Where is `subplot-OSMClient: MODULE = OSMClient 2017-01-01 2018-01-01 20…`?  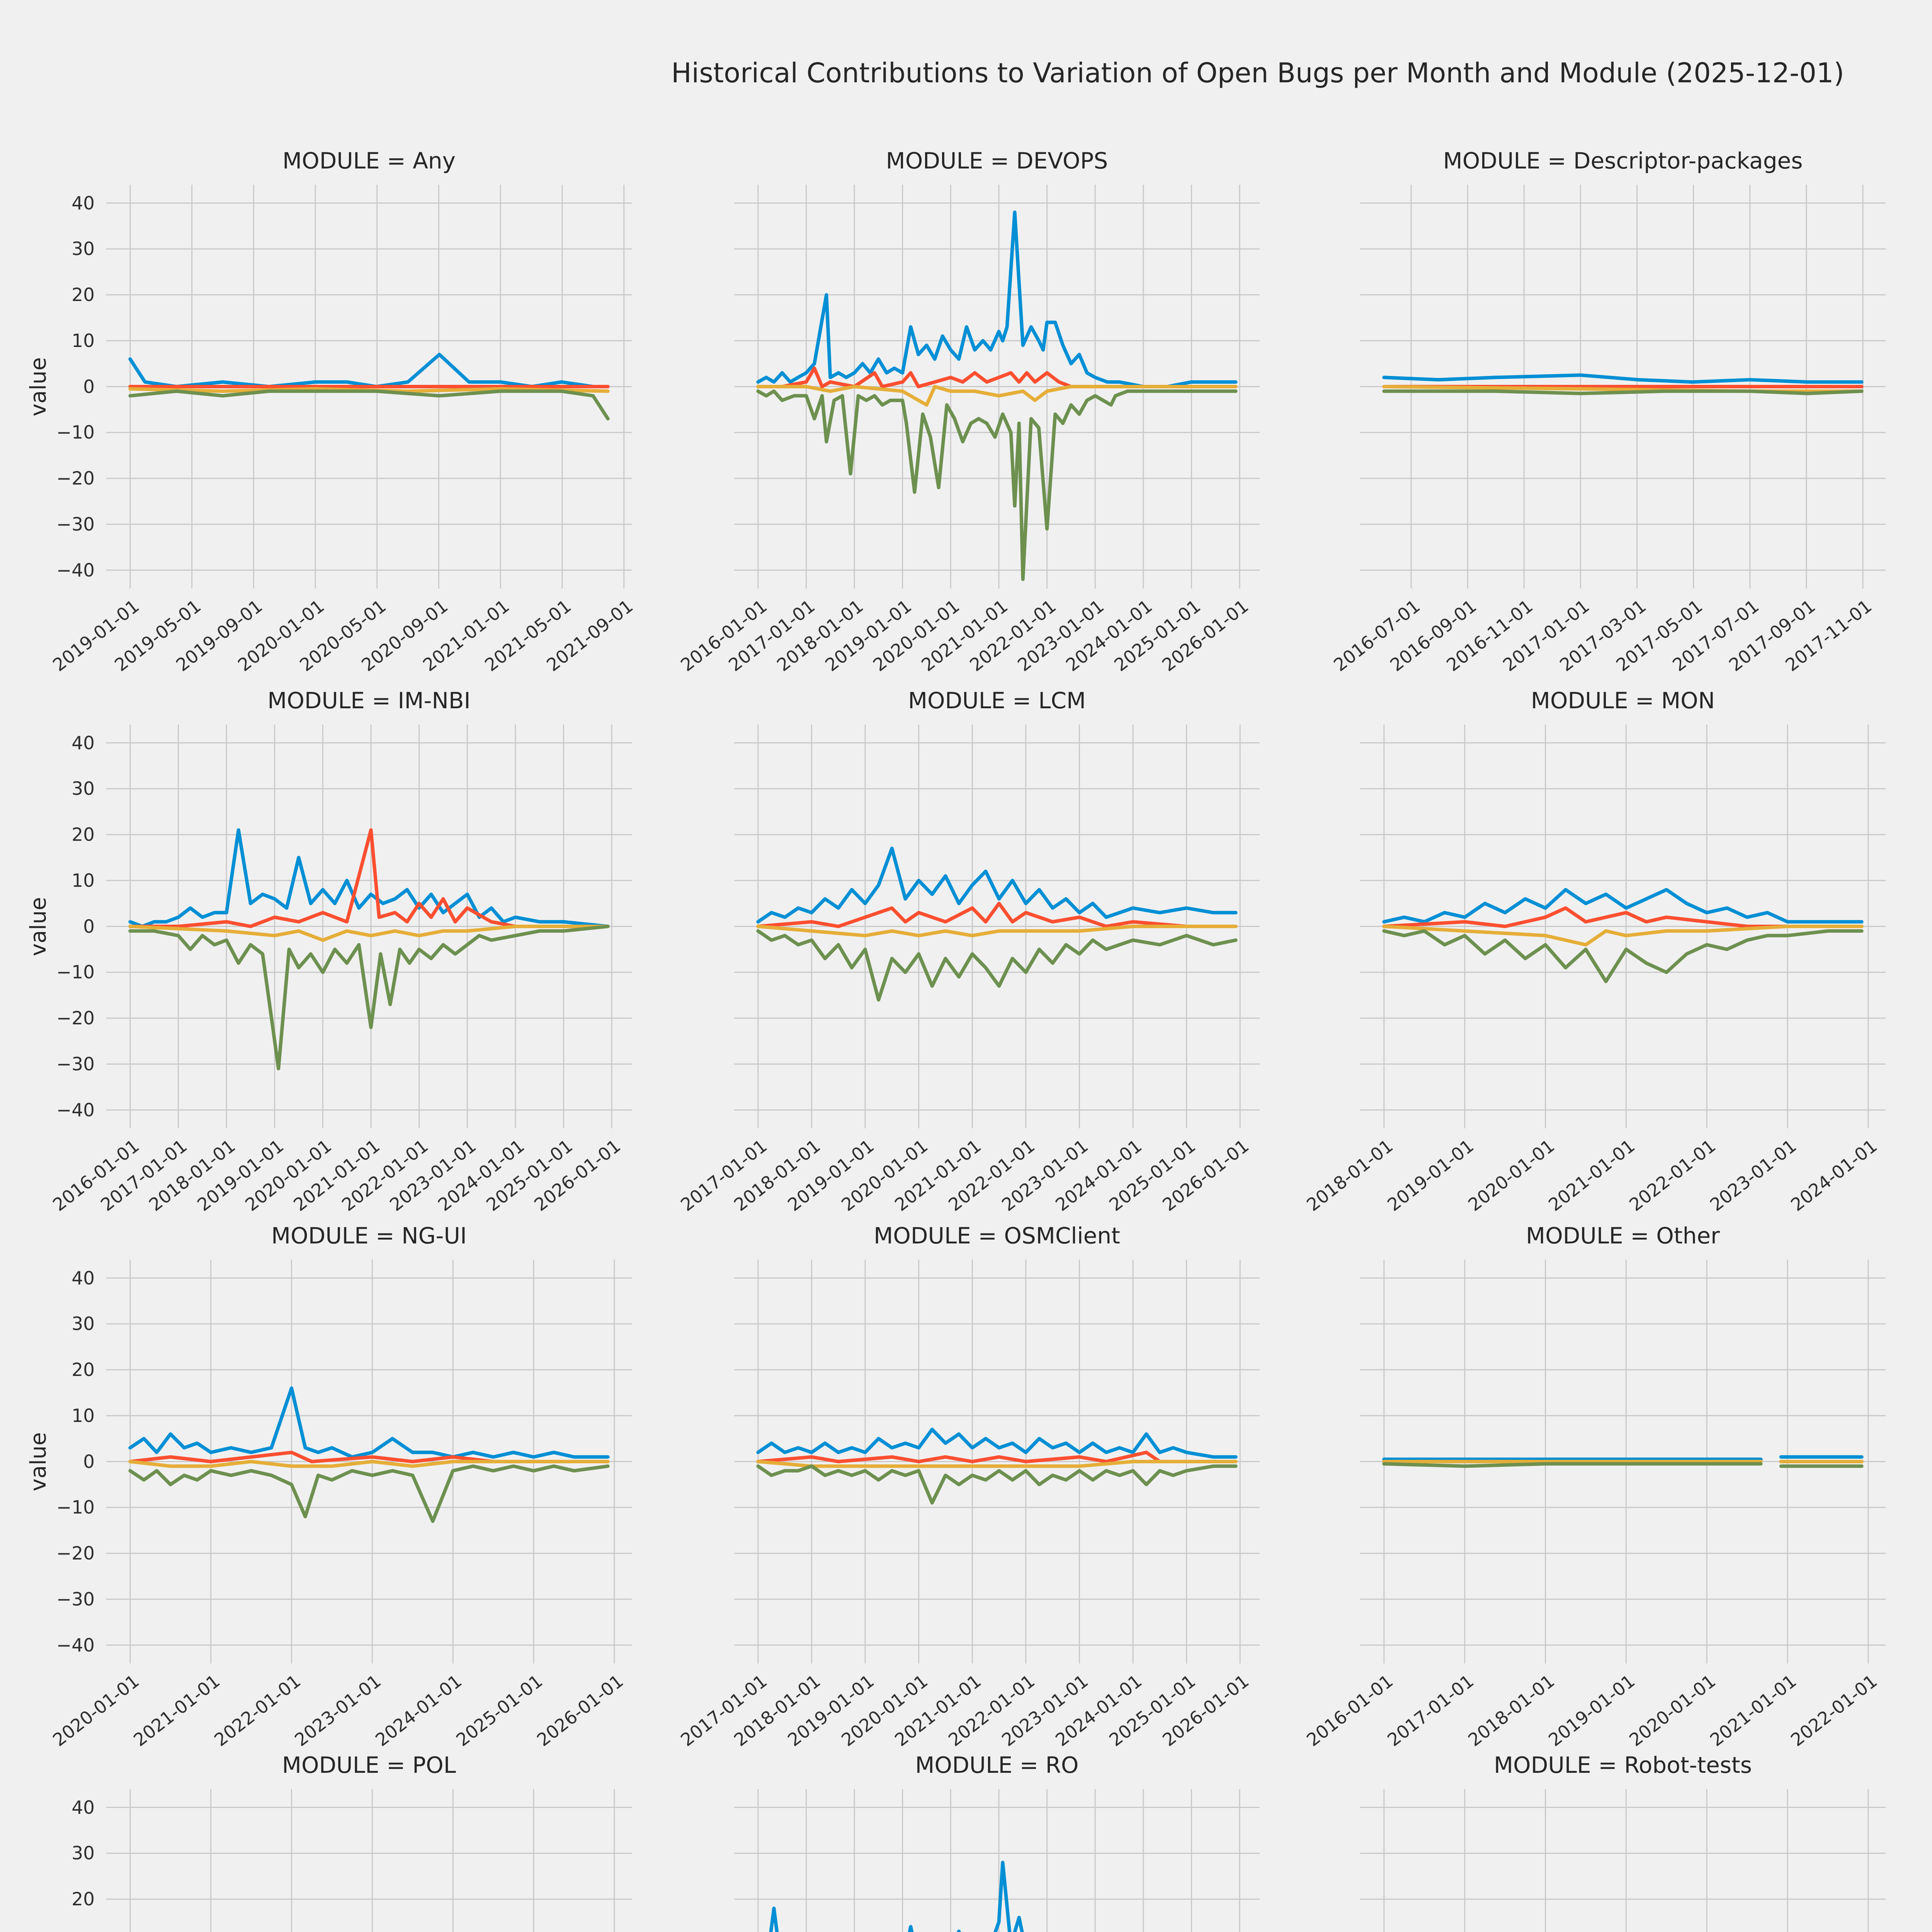
subplot-OSMClient: MODULE = OSMClient 2017-01-01 2018-01-01 20… is located at coordinates (969, 1487).